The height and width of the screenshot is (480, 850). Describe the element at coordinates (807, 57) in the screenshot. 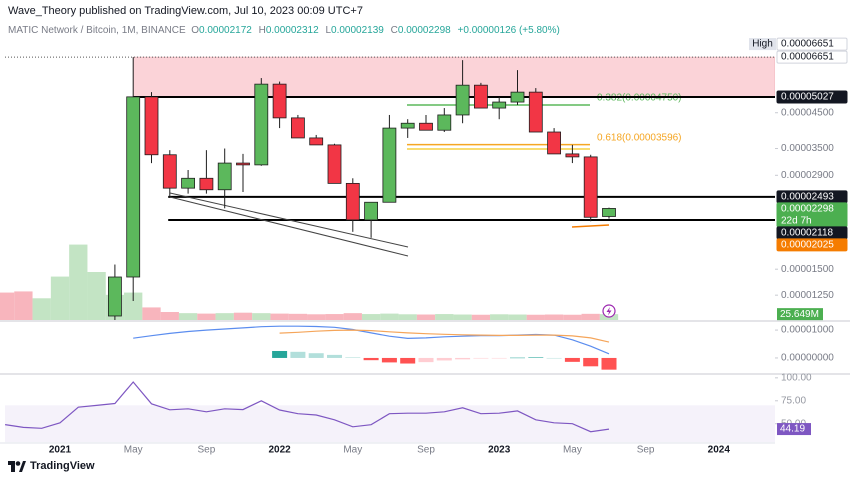

I see `price-label: 0.00006651` at that location.